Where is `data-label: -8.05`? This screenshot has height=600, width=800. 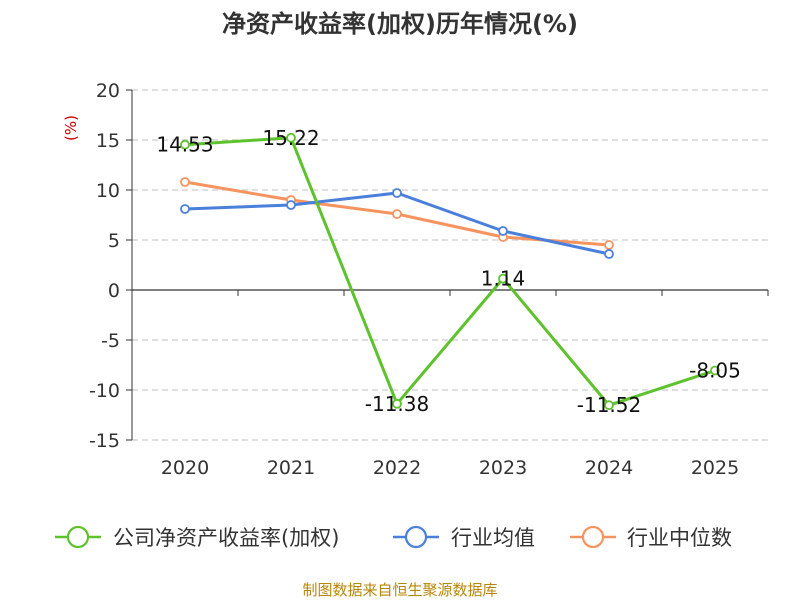
data-label: -8.05 is located at coordinates (715, 371).